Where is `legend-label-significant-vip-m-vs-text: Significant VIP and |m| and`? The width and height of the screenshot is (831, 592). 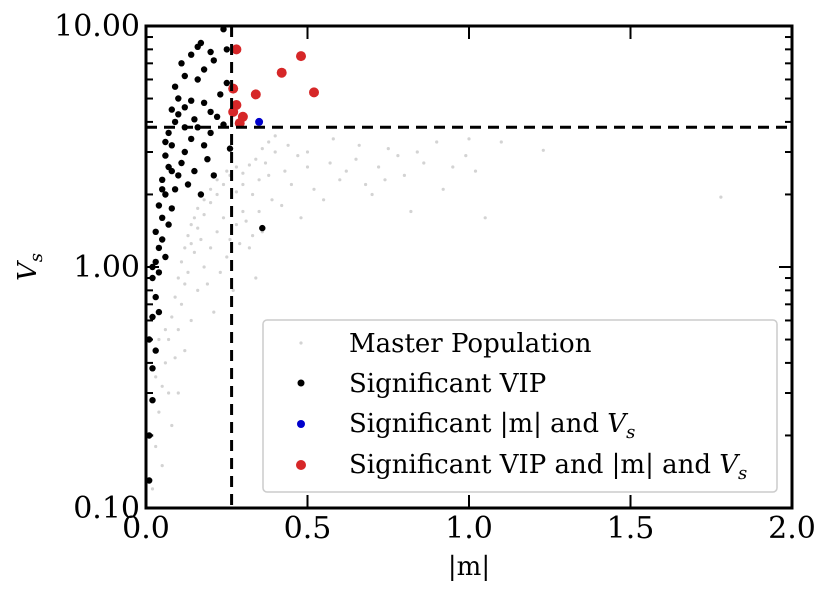
legend-label-significant-vip-m-vs-text: Significant VIP and |m| and is located at coordinates (534, 465).